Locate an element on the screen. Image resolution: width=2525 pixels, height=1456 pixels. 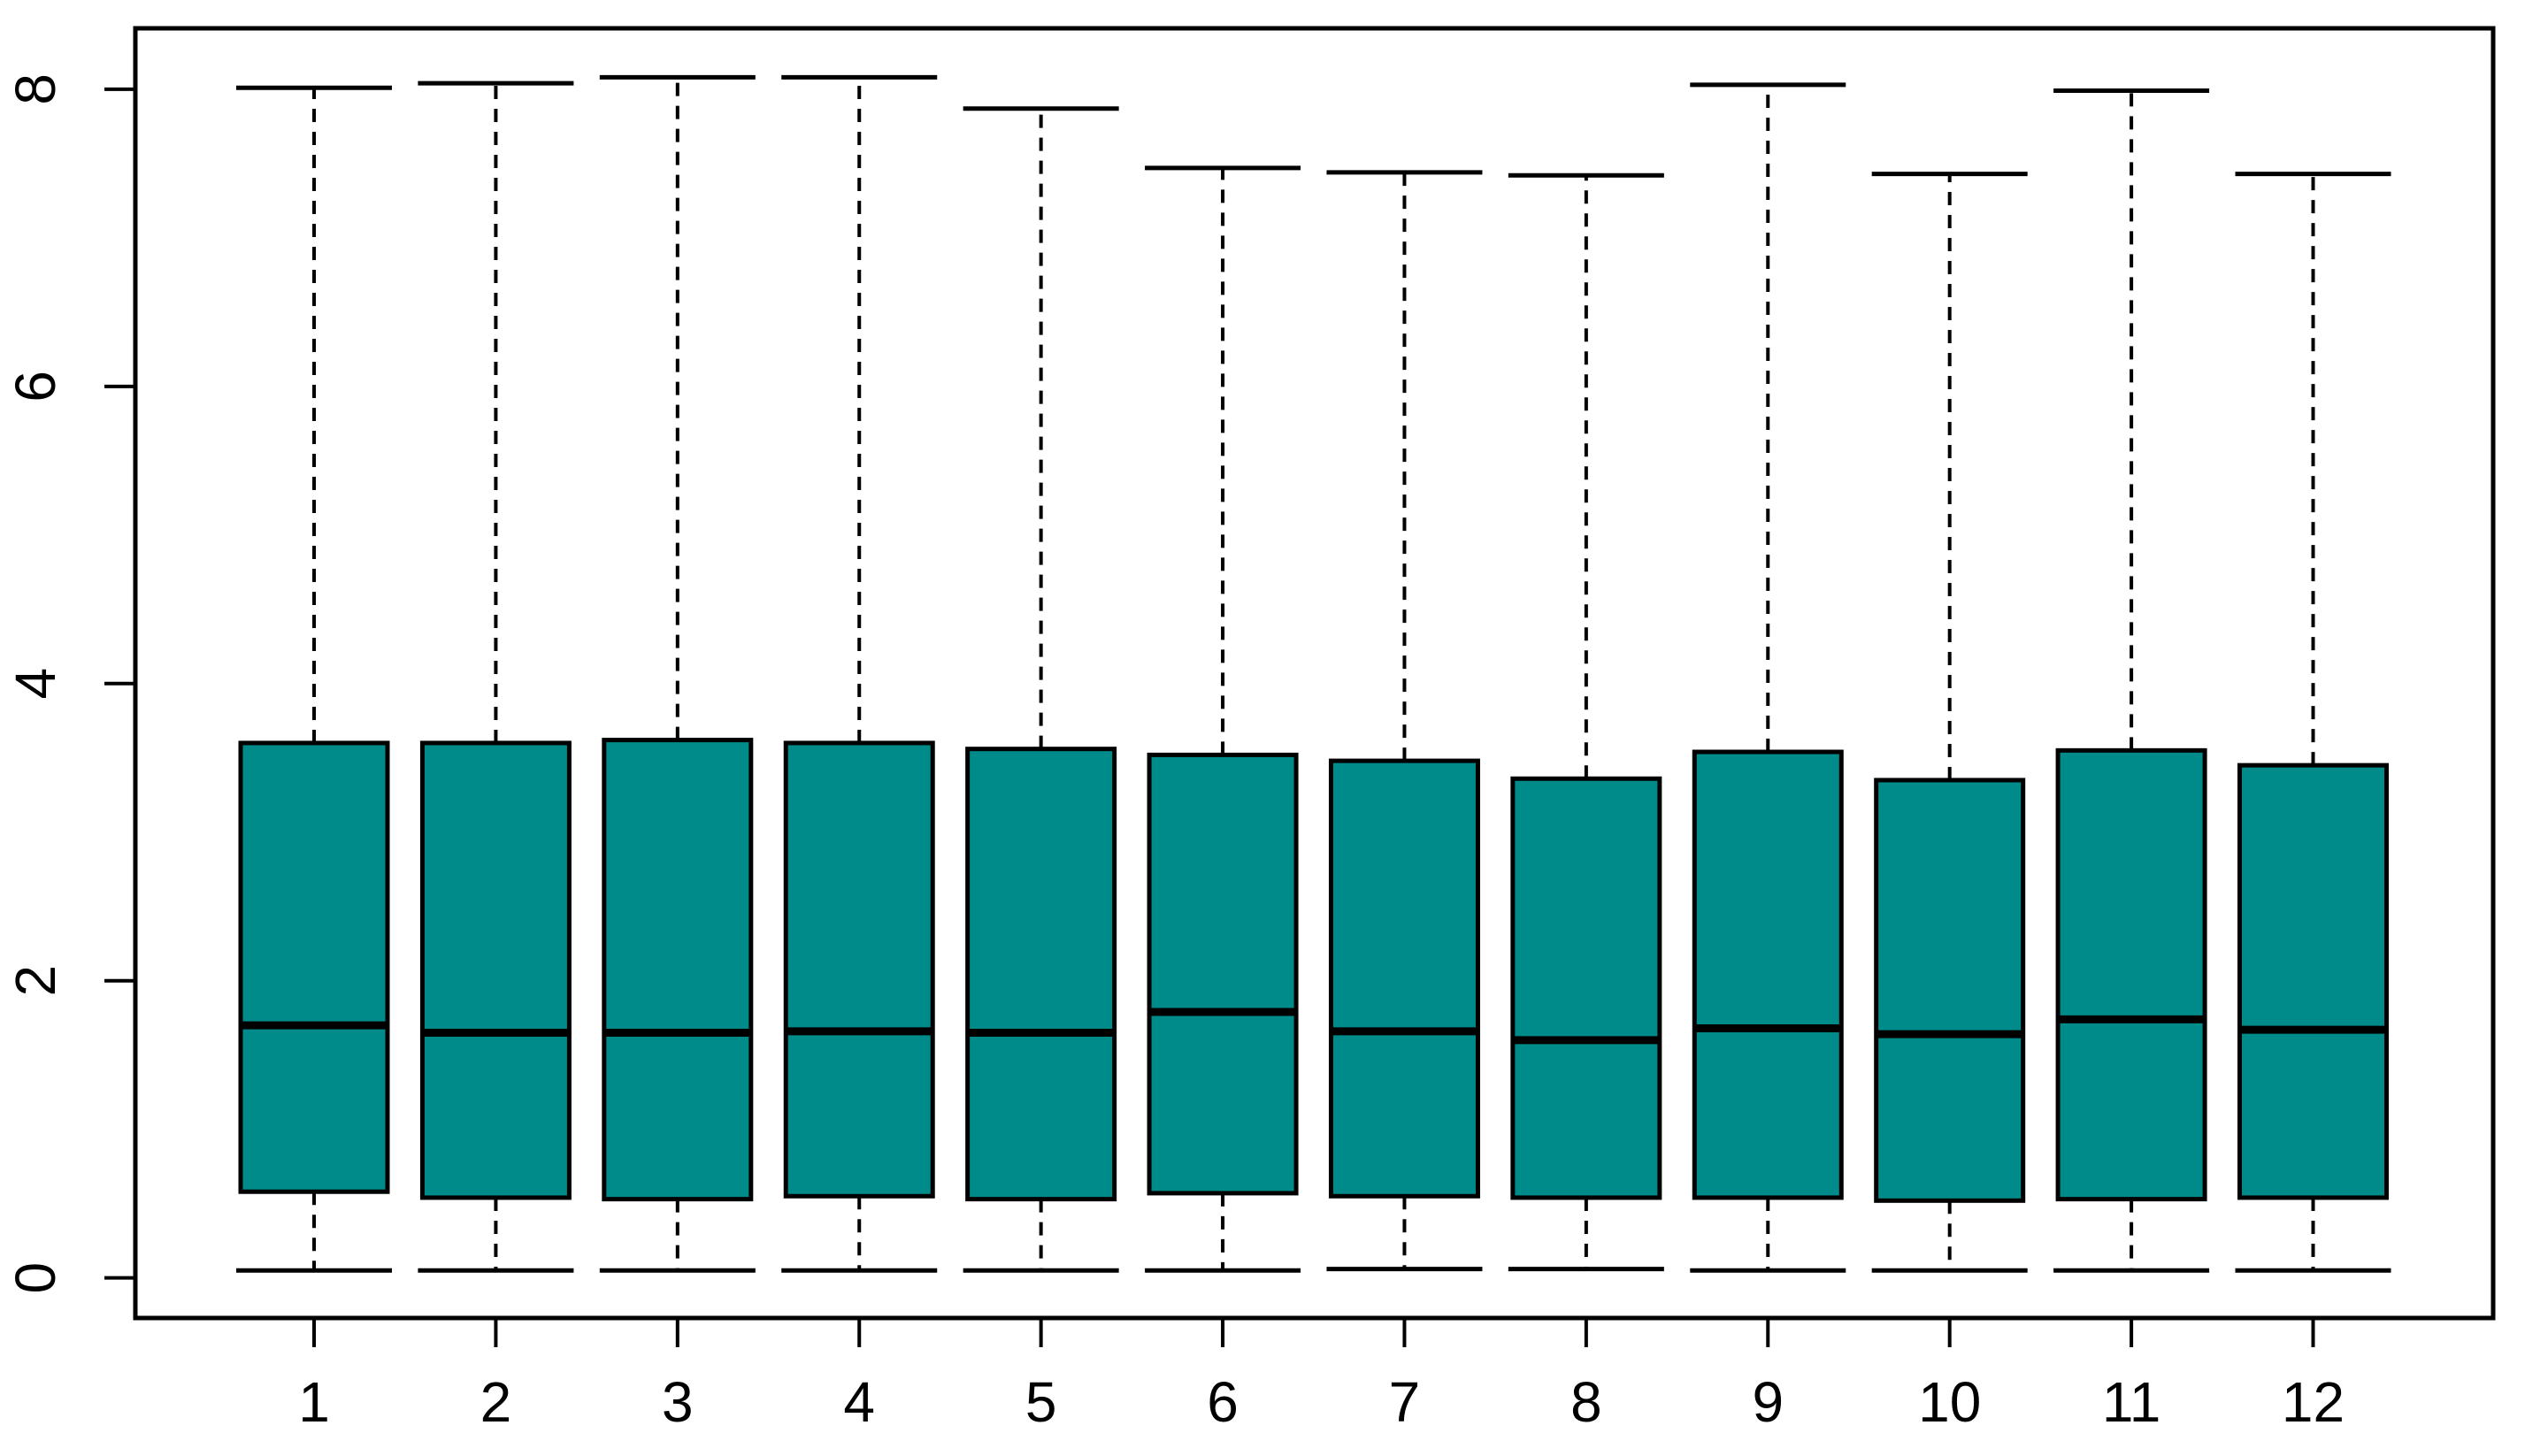
x-axis-tick-label: 12 is located at coordinates (2313, 1402).